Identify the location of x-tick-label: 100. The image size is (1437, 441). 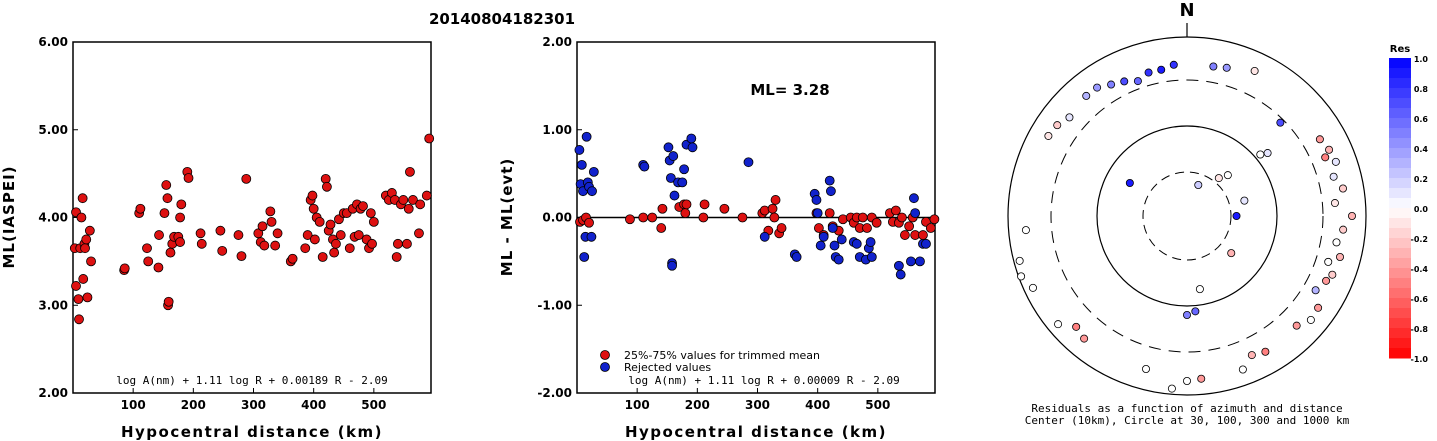
(637, 405).